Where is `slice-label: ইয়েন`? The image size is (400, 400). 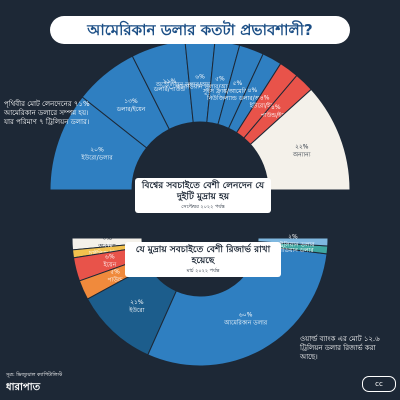
slice-label: ইয়েন is located at coordinates (110, 264).